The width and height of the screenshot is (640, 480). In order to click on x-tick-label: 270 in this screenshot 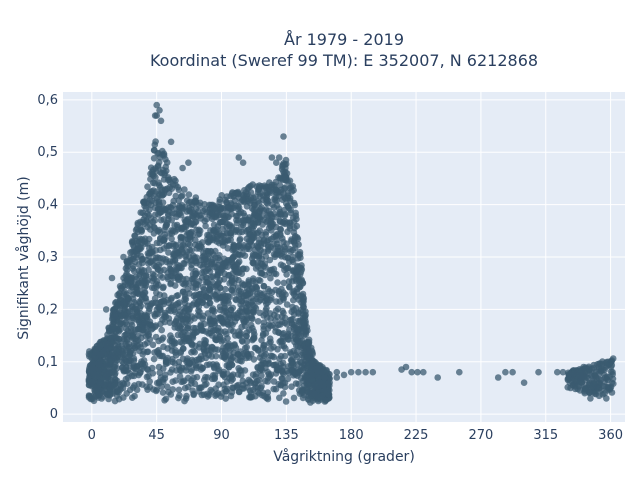, I will do `click(480, 435)`.